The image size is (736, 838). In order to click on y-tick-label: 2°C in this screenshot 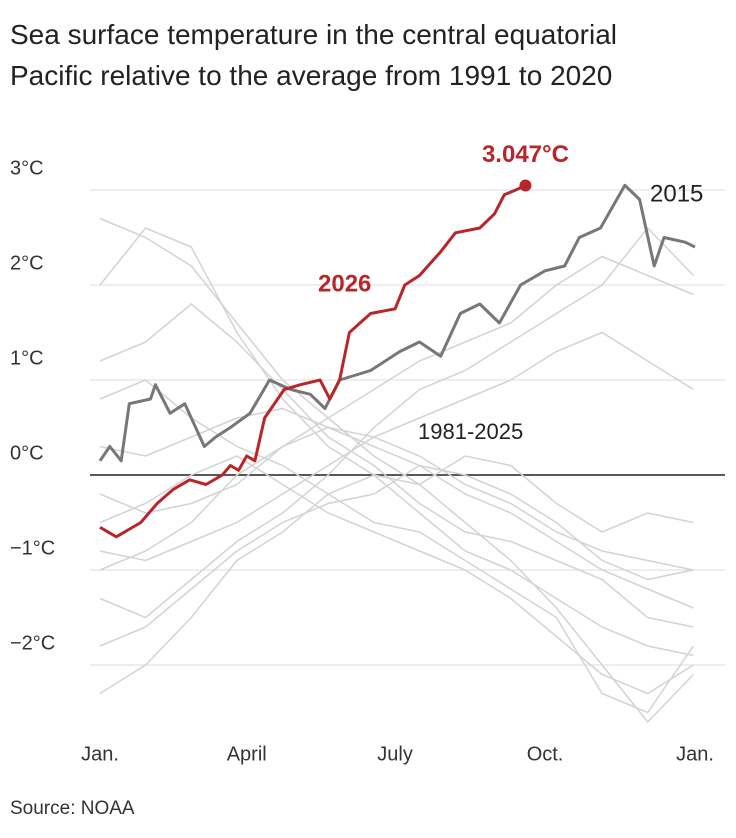, I will do `click(27, 263)`.